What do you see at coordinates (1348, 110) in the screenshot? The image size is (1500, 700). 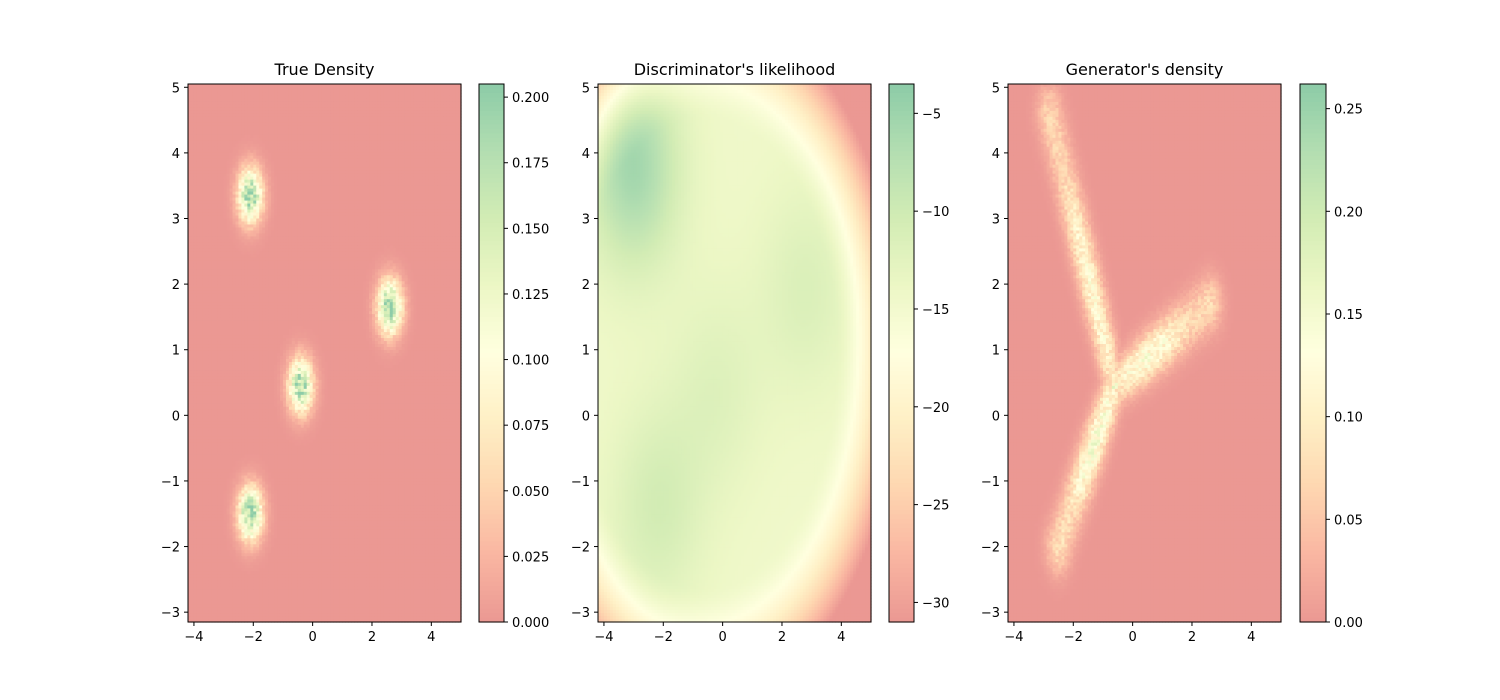 I see `colorbar-tick-label: 0.25` at bounding box center [1348, 110].